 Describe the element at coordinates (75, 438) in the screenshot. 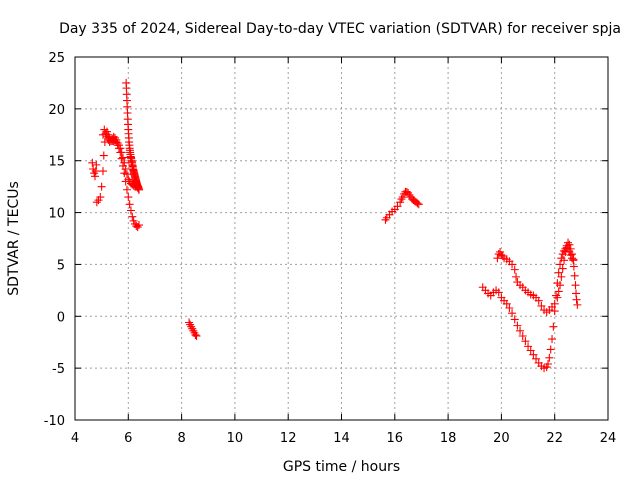

I see `x-tick-label: 4` at that location.